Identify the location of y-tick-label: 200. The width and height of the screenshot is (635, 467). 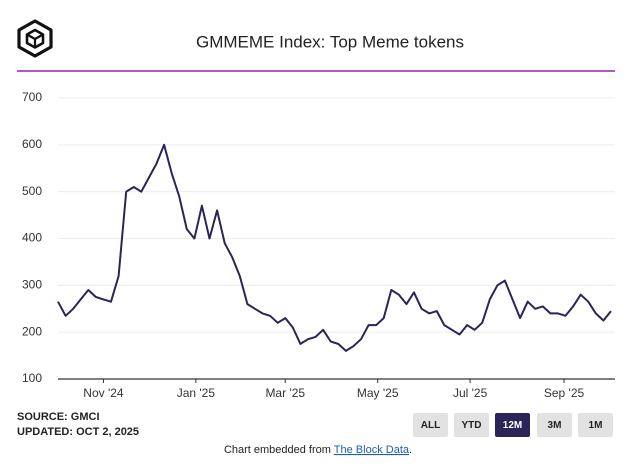
(32, 331).